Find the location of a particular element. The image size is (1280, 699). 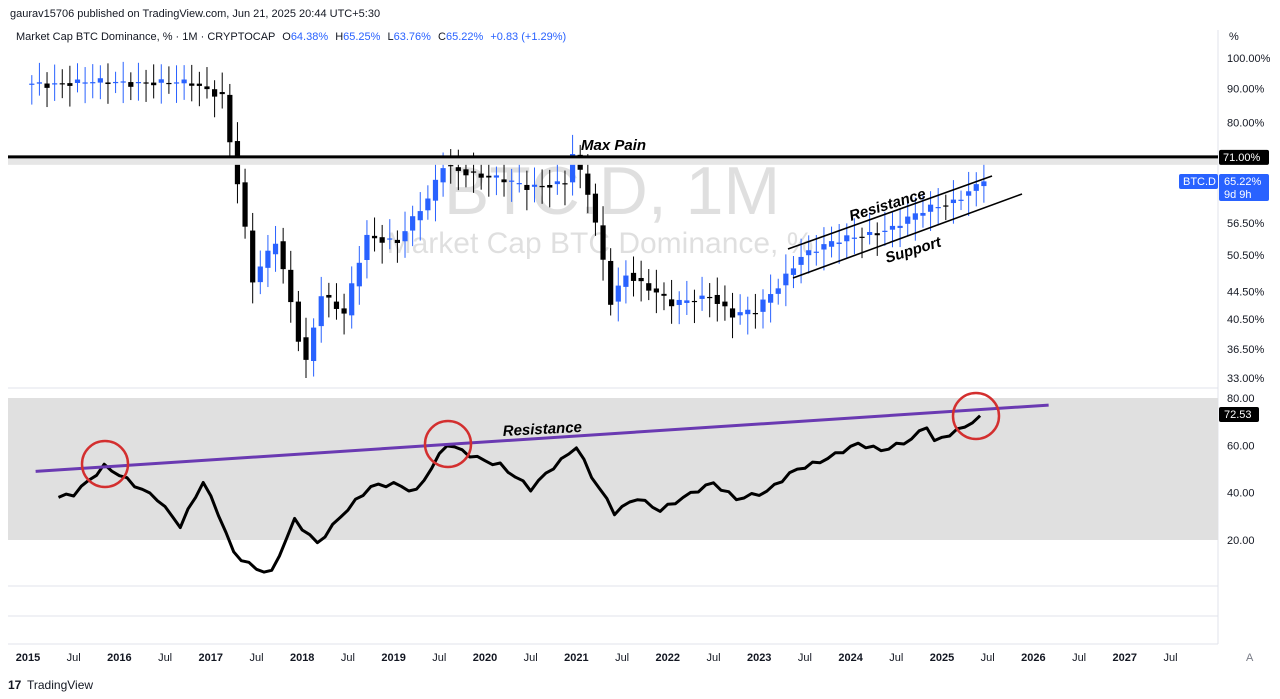

oscillator-scale: 80.00 60.00 40.00 20.00 is located at coordinates (1241, 470).